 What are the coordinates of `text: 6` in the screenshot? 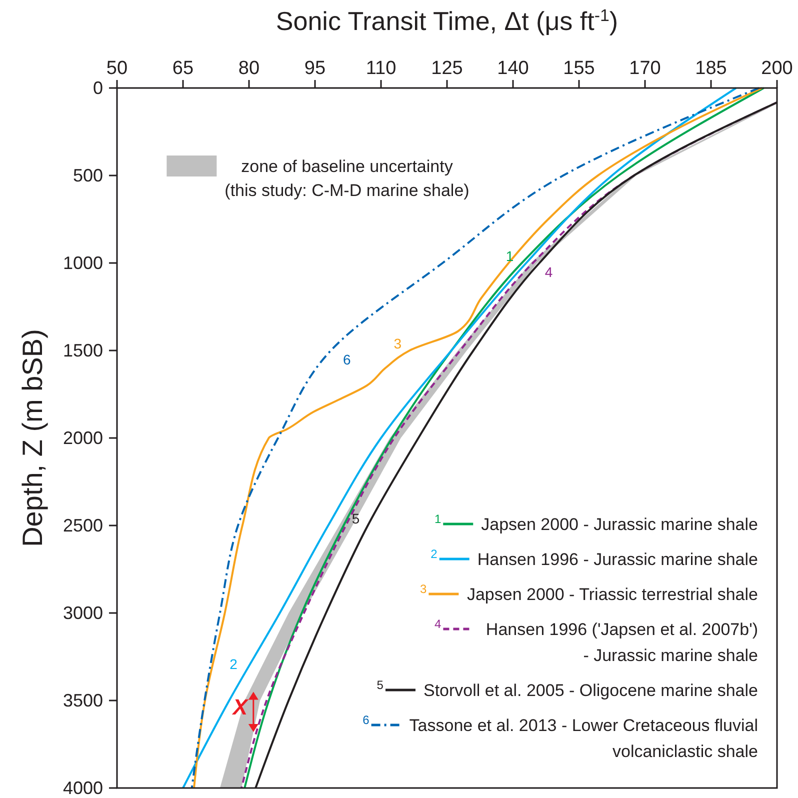 It's located at (366, 720).